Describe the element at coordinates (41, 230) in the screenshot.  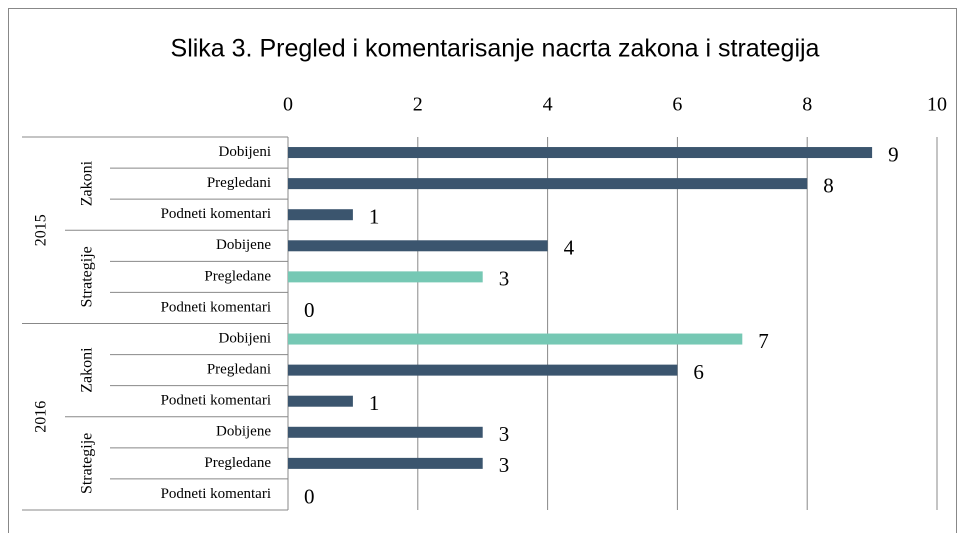
I see `year-label: 2015` at that location.